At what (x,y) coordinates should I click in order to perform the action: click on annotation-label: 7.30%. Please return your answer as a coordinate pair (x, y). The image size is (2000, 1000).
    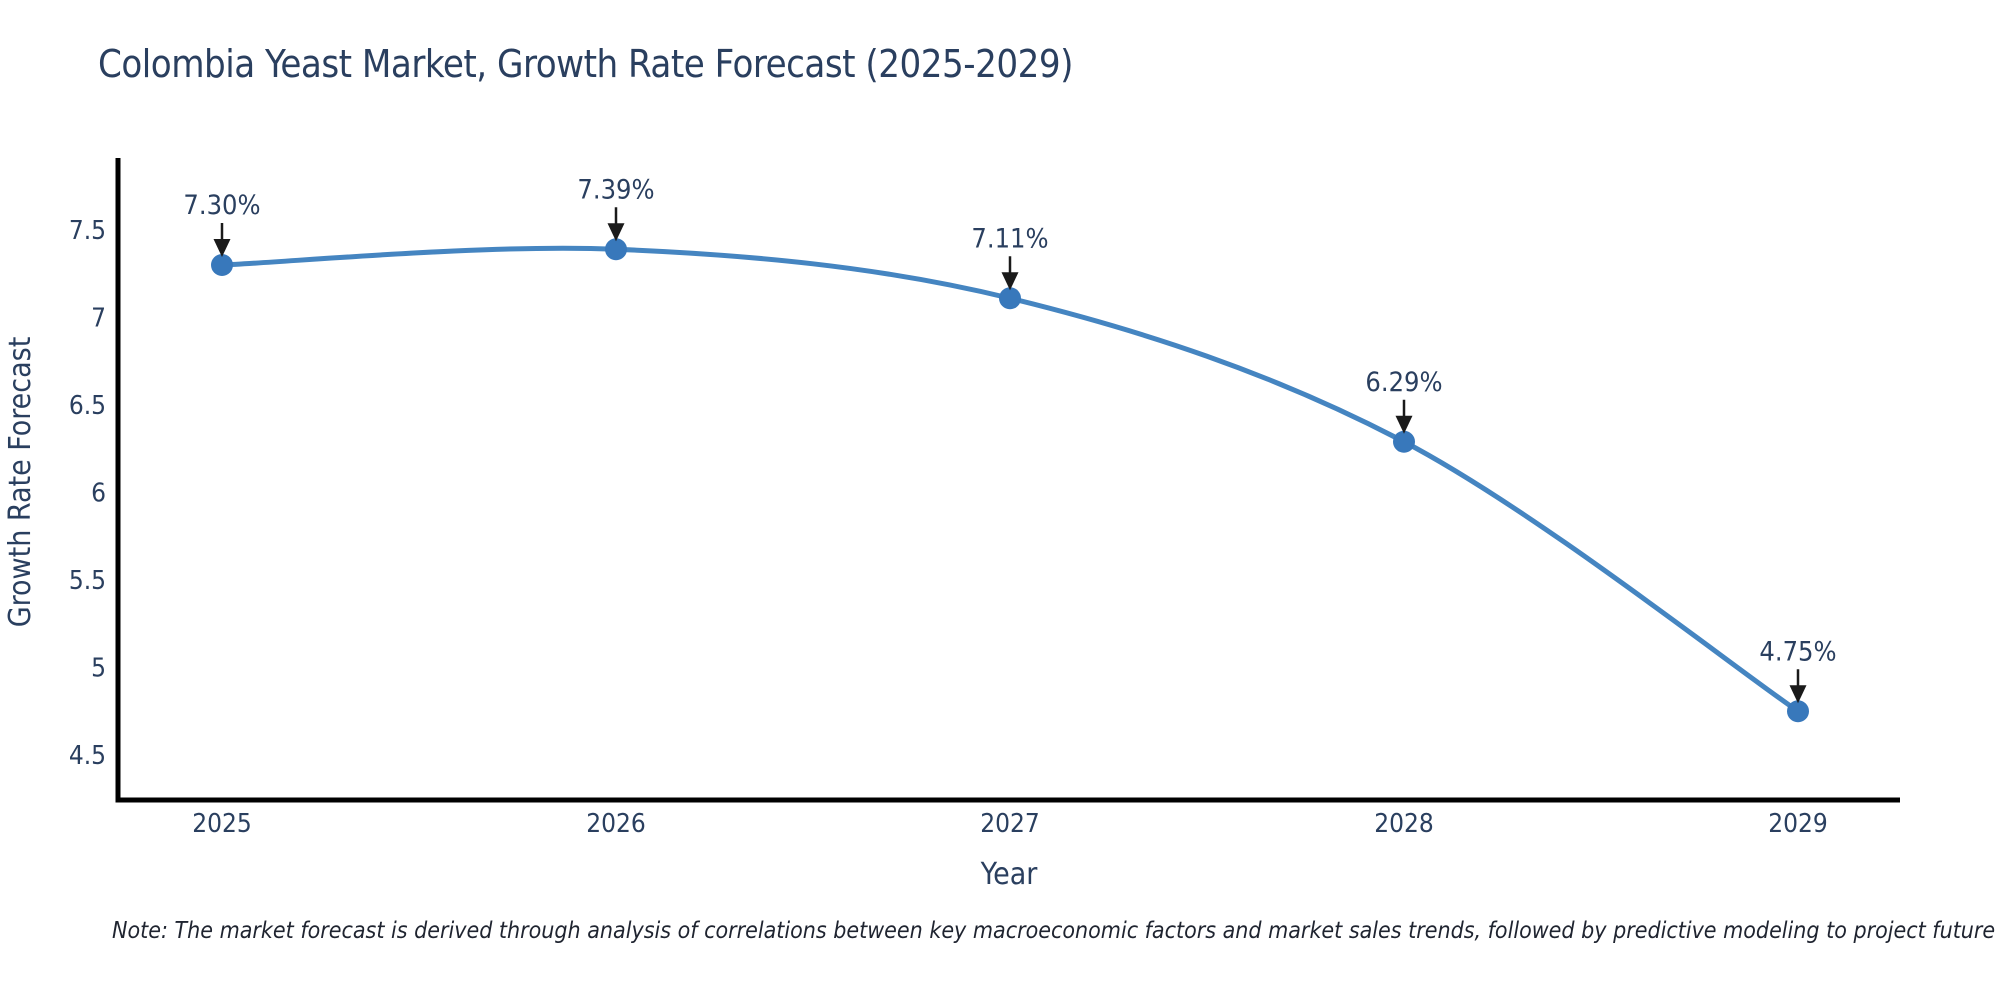
    Looking at the image, I should click on (221, 205).